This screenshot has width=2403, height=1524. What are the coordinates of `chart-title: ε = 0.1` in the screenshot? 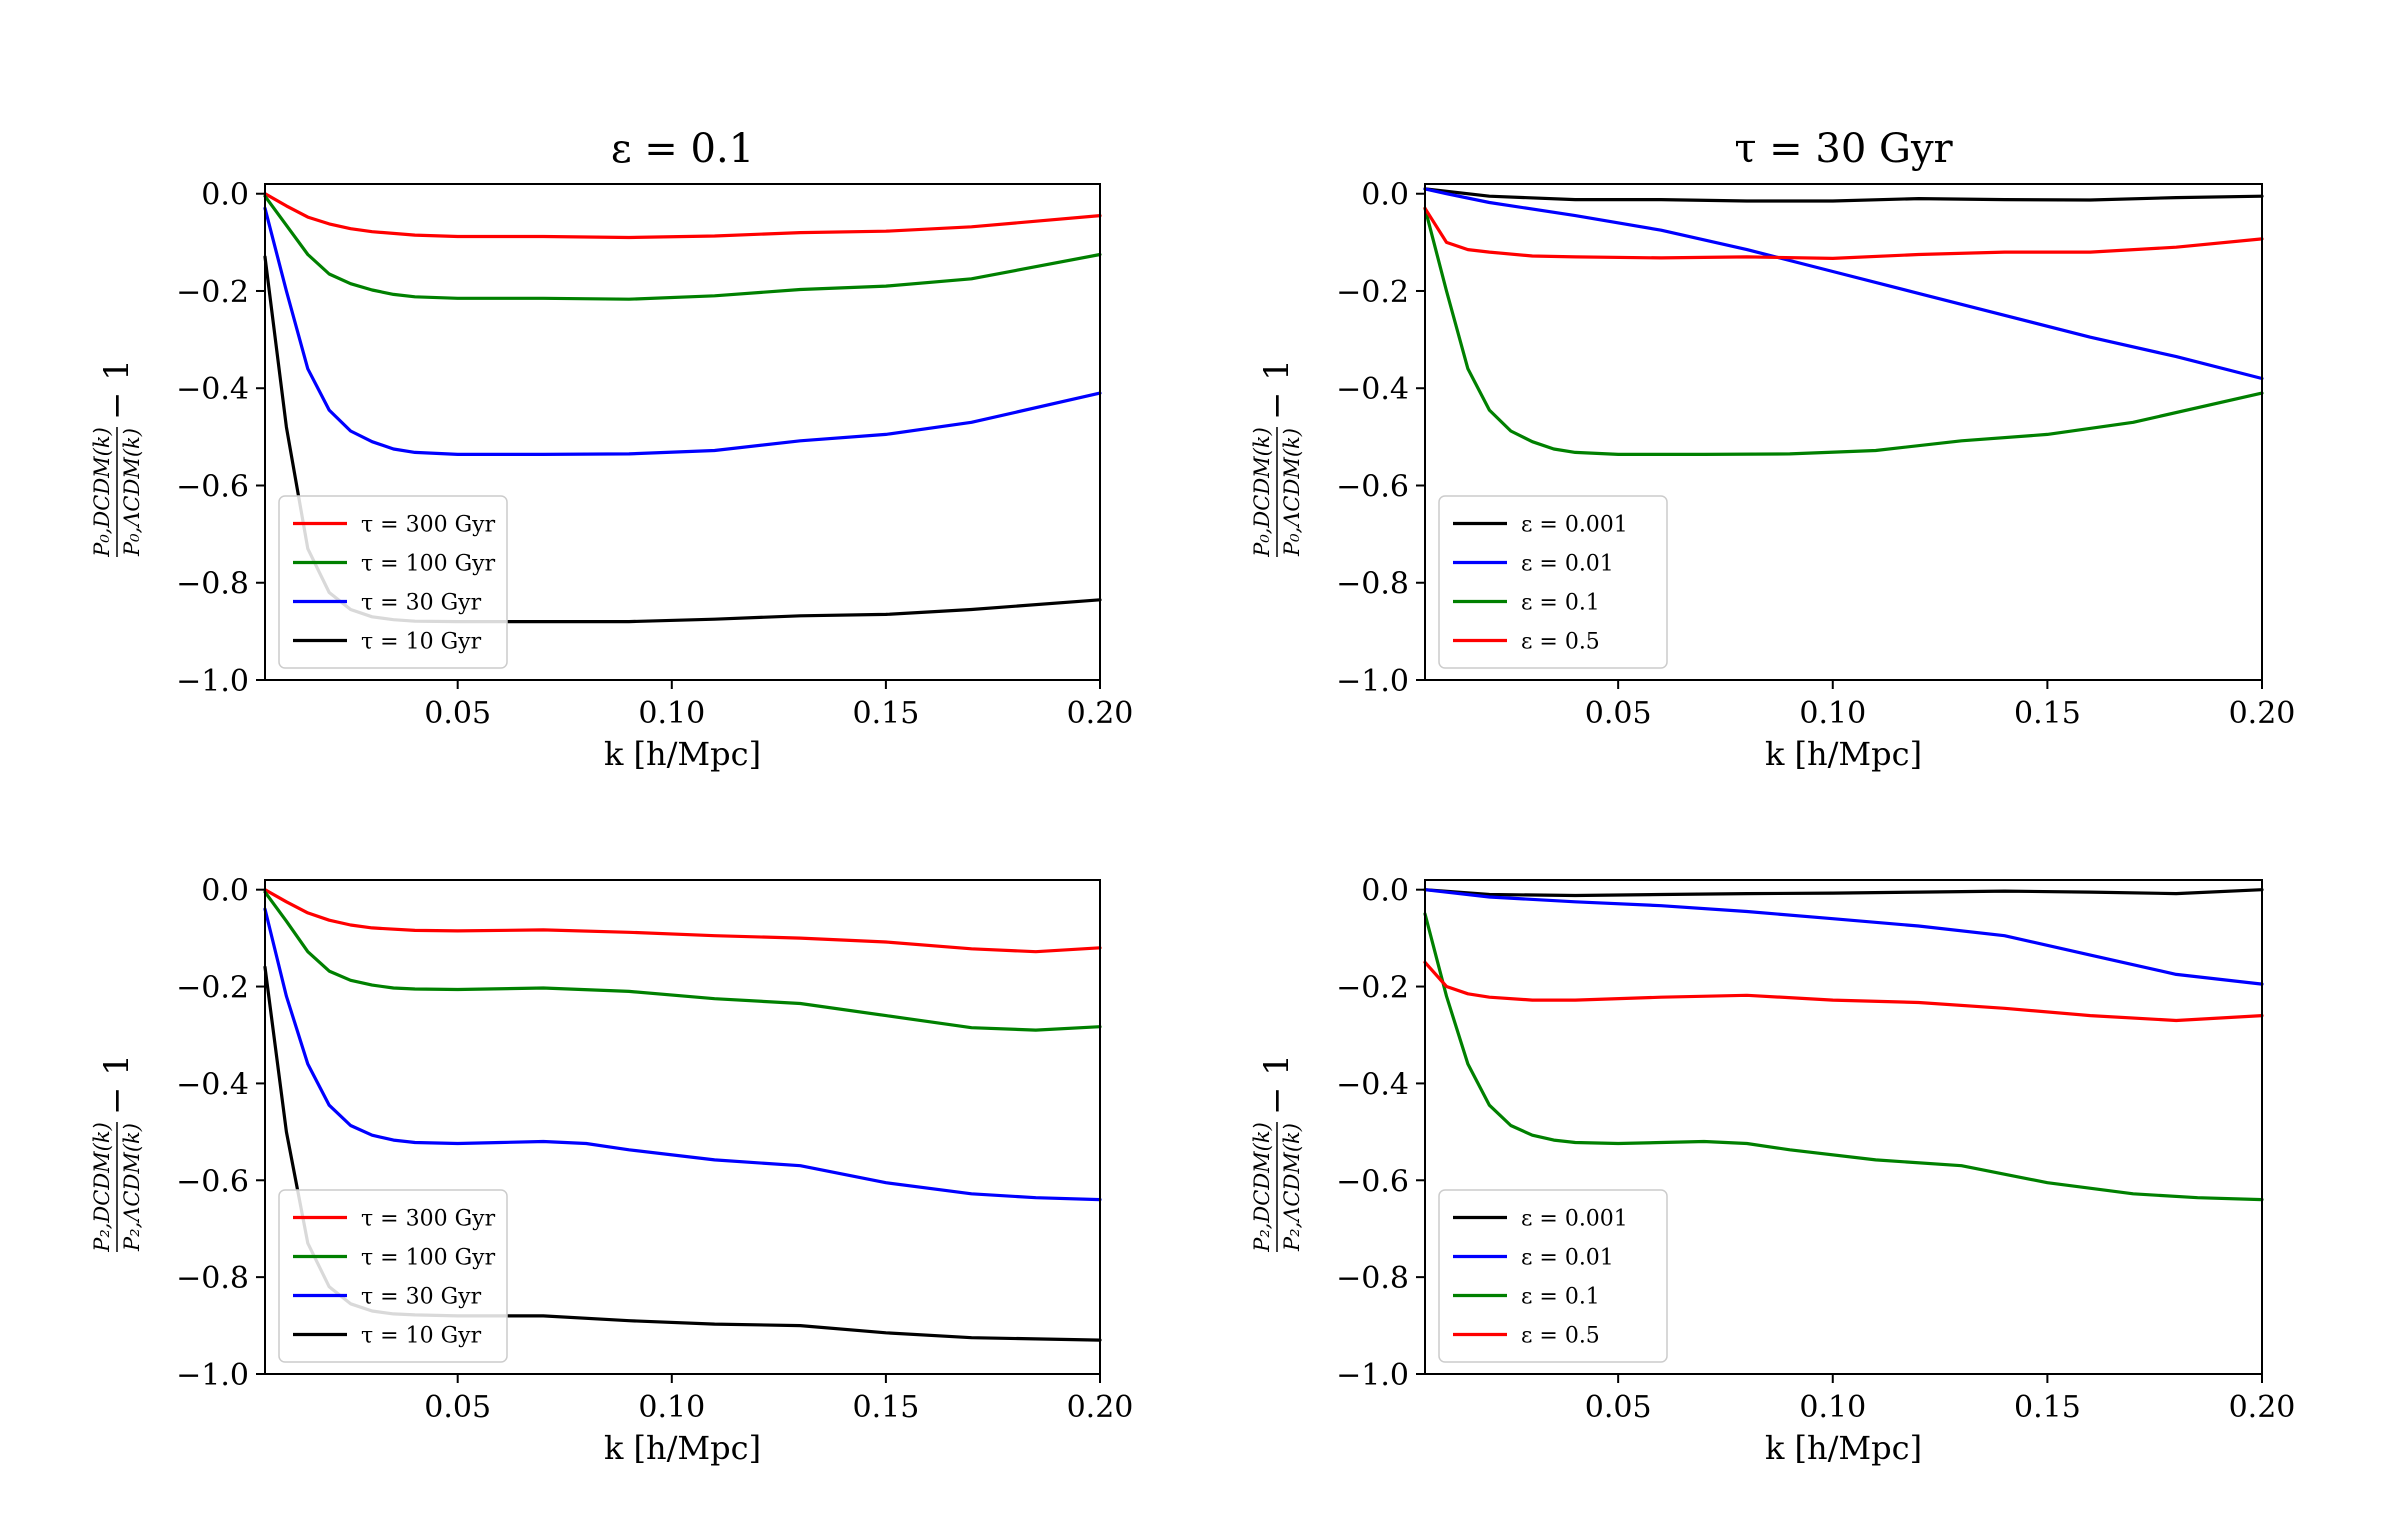 It's located at (682, 149).